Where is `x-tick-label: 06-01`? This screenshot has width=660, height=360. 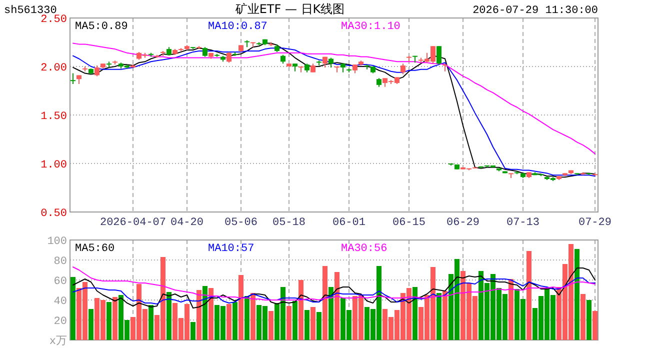
x-tick-label: 06-01 is located at coordinates (349, 223).